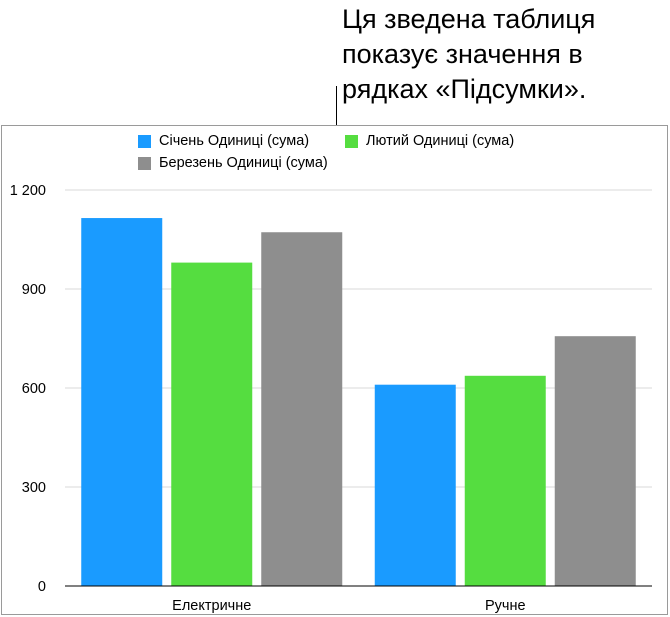 The width and height of the screenshot is (670, 617). Describe the element at coordinates (144, 141) in the screenshot. I see `legend-swatch-january` at that location.